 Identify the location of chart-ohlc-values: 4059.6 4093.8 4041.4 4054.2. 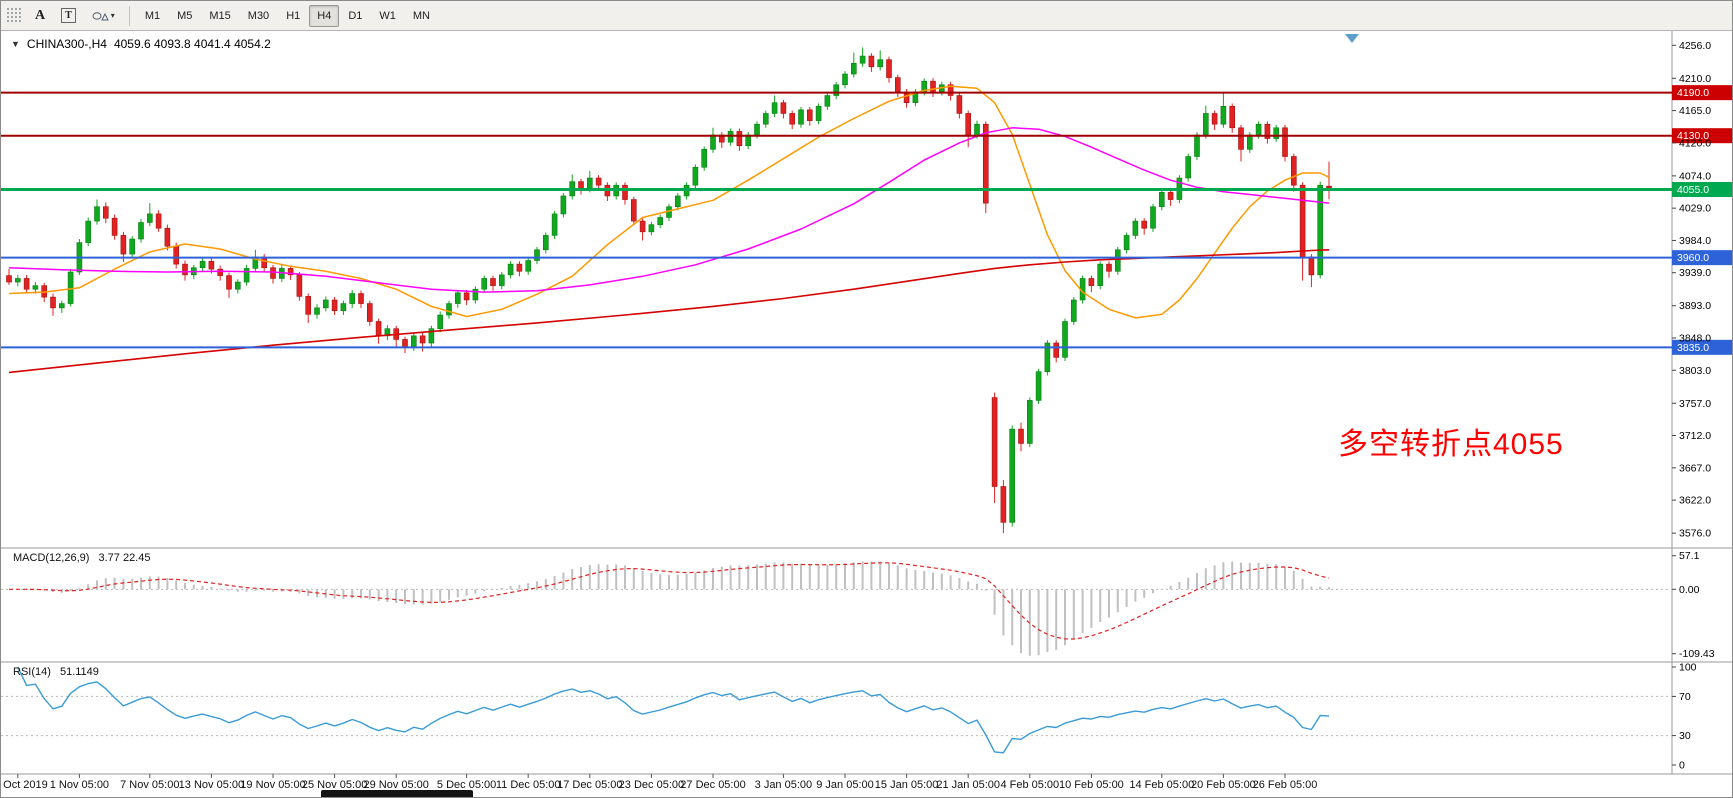
(192, 44).